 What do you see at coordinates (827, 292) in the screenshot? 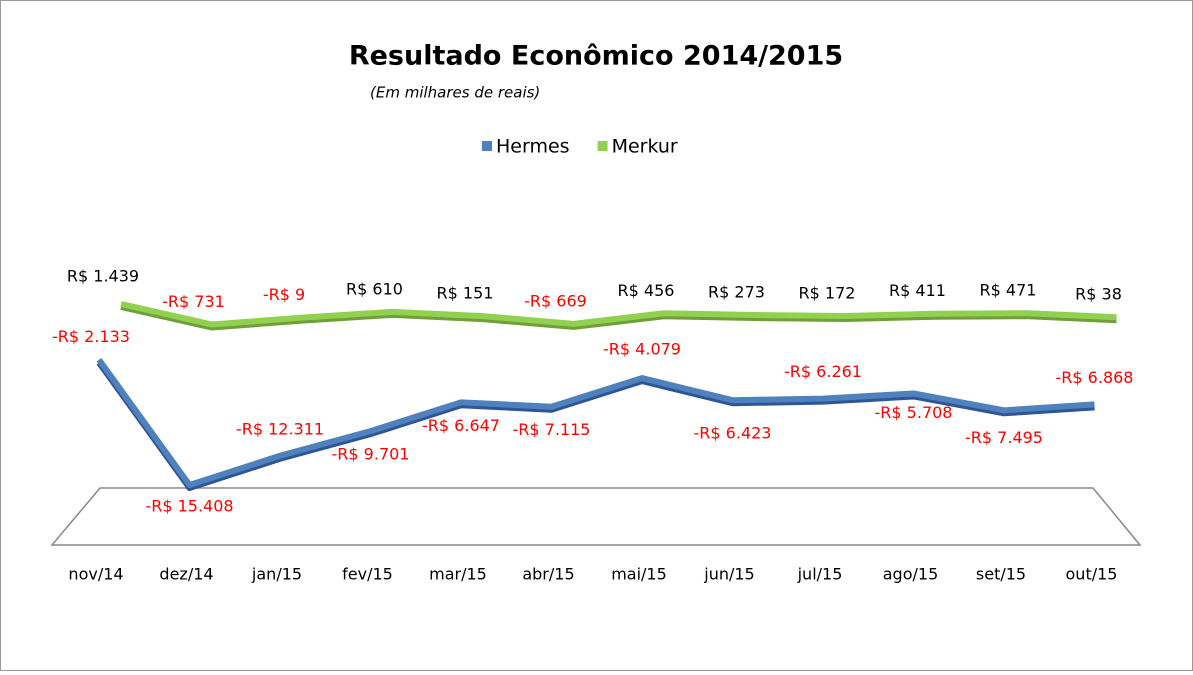
I see `data-label: R$ 172` at bounding box center [827, 292].